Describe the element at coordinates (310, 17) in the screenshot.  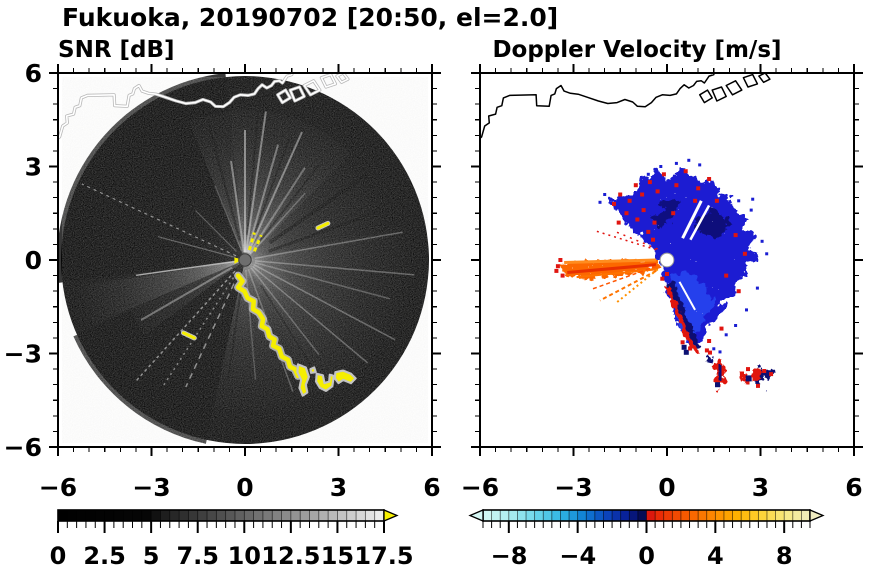
I see `figure-title: Fukuoka, 20190702 [20:50, el=2.0]` at that location.